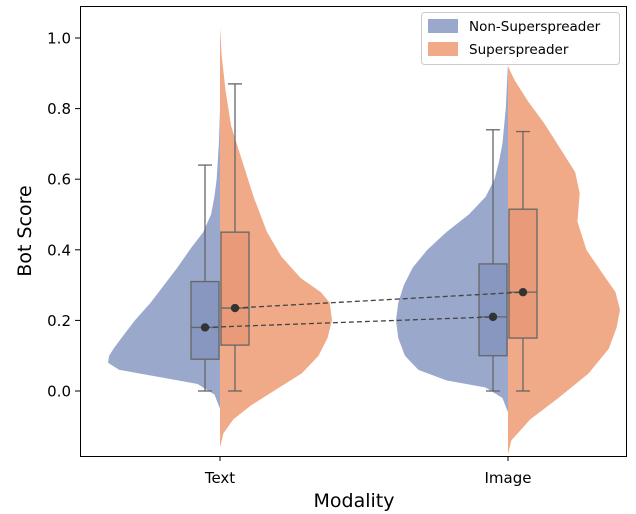 The height and width of the screenshot is (514, 636). Describe the element at coordinates (349, 322) in the screenshot. I see `mean-line-non-superspreader` at that location.